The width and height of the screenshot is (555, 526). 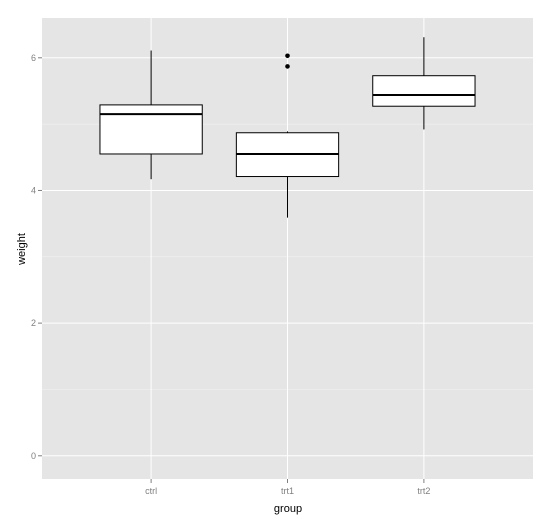 What do you see at coordinates (287, 491) in the screenshot?
I see `x-tick-label: trt1` at bounding box center [287, 491].